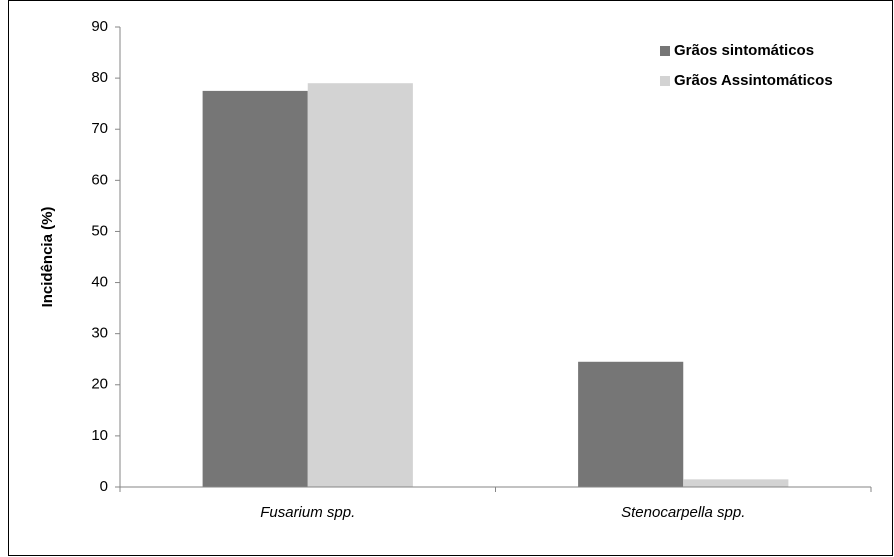 The width and height of the screenshot is (894, 557). Describe the element at coordinates (99, 282) in the screenshot. I see `y-tick-label: 40` at that location.